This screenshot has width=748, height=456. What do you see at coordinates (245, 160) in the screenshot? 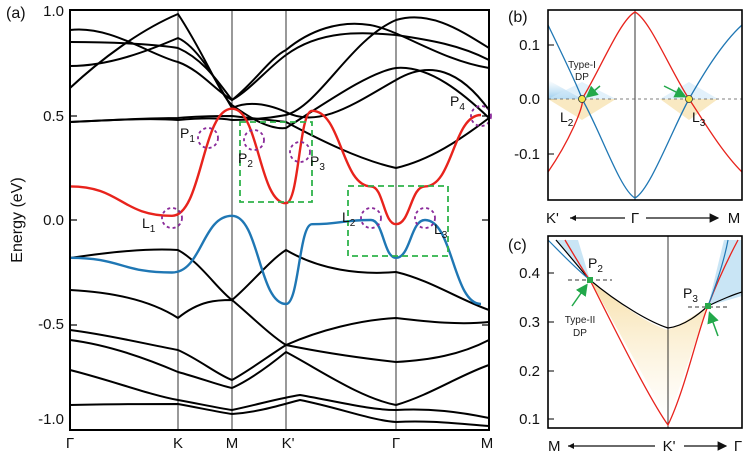
I see `label-p2: P2` at bounding box center [245, 160].